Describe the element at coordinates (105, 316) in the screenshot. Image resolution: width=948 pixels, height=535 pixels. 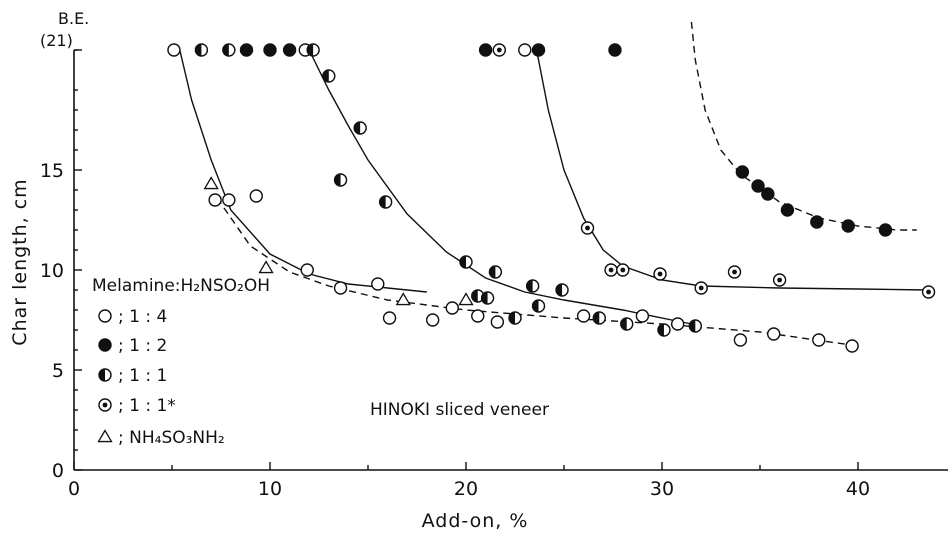
I see `legend-marker-open-circle` at that location.